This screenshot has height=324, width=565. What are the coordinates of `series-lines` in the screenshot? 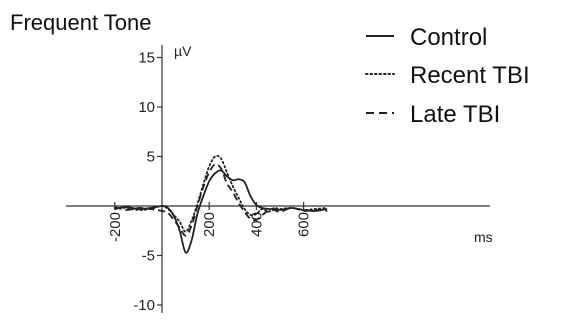 It's located at (221, 204).